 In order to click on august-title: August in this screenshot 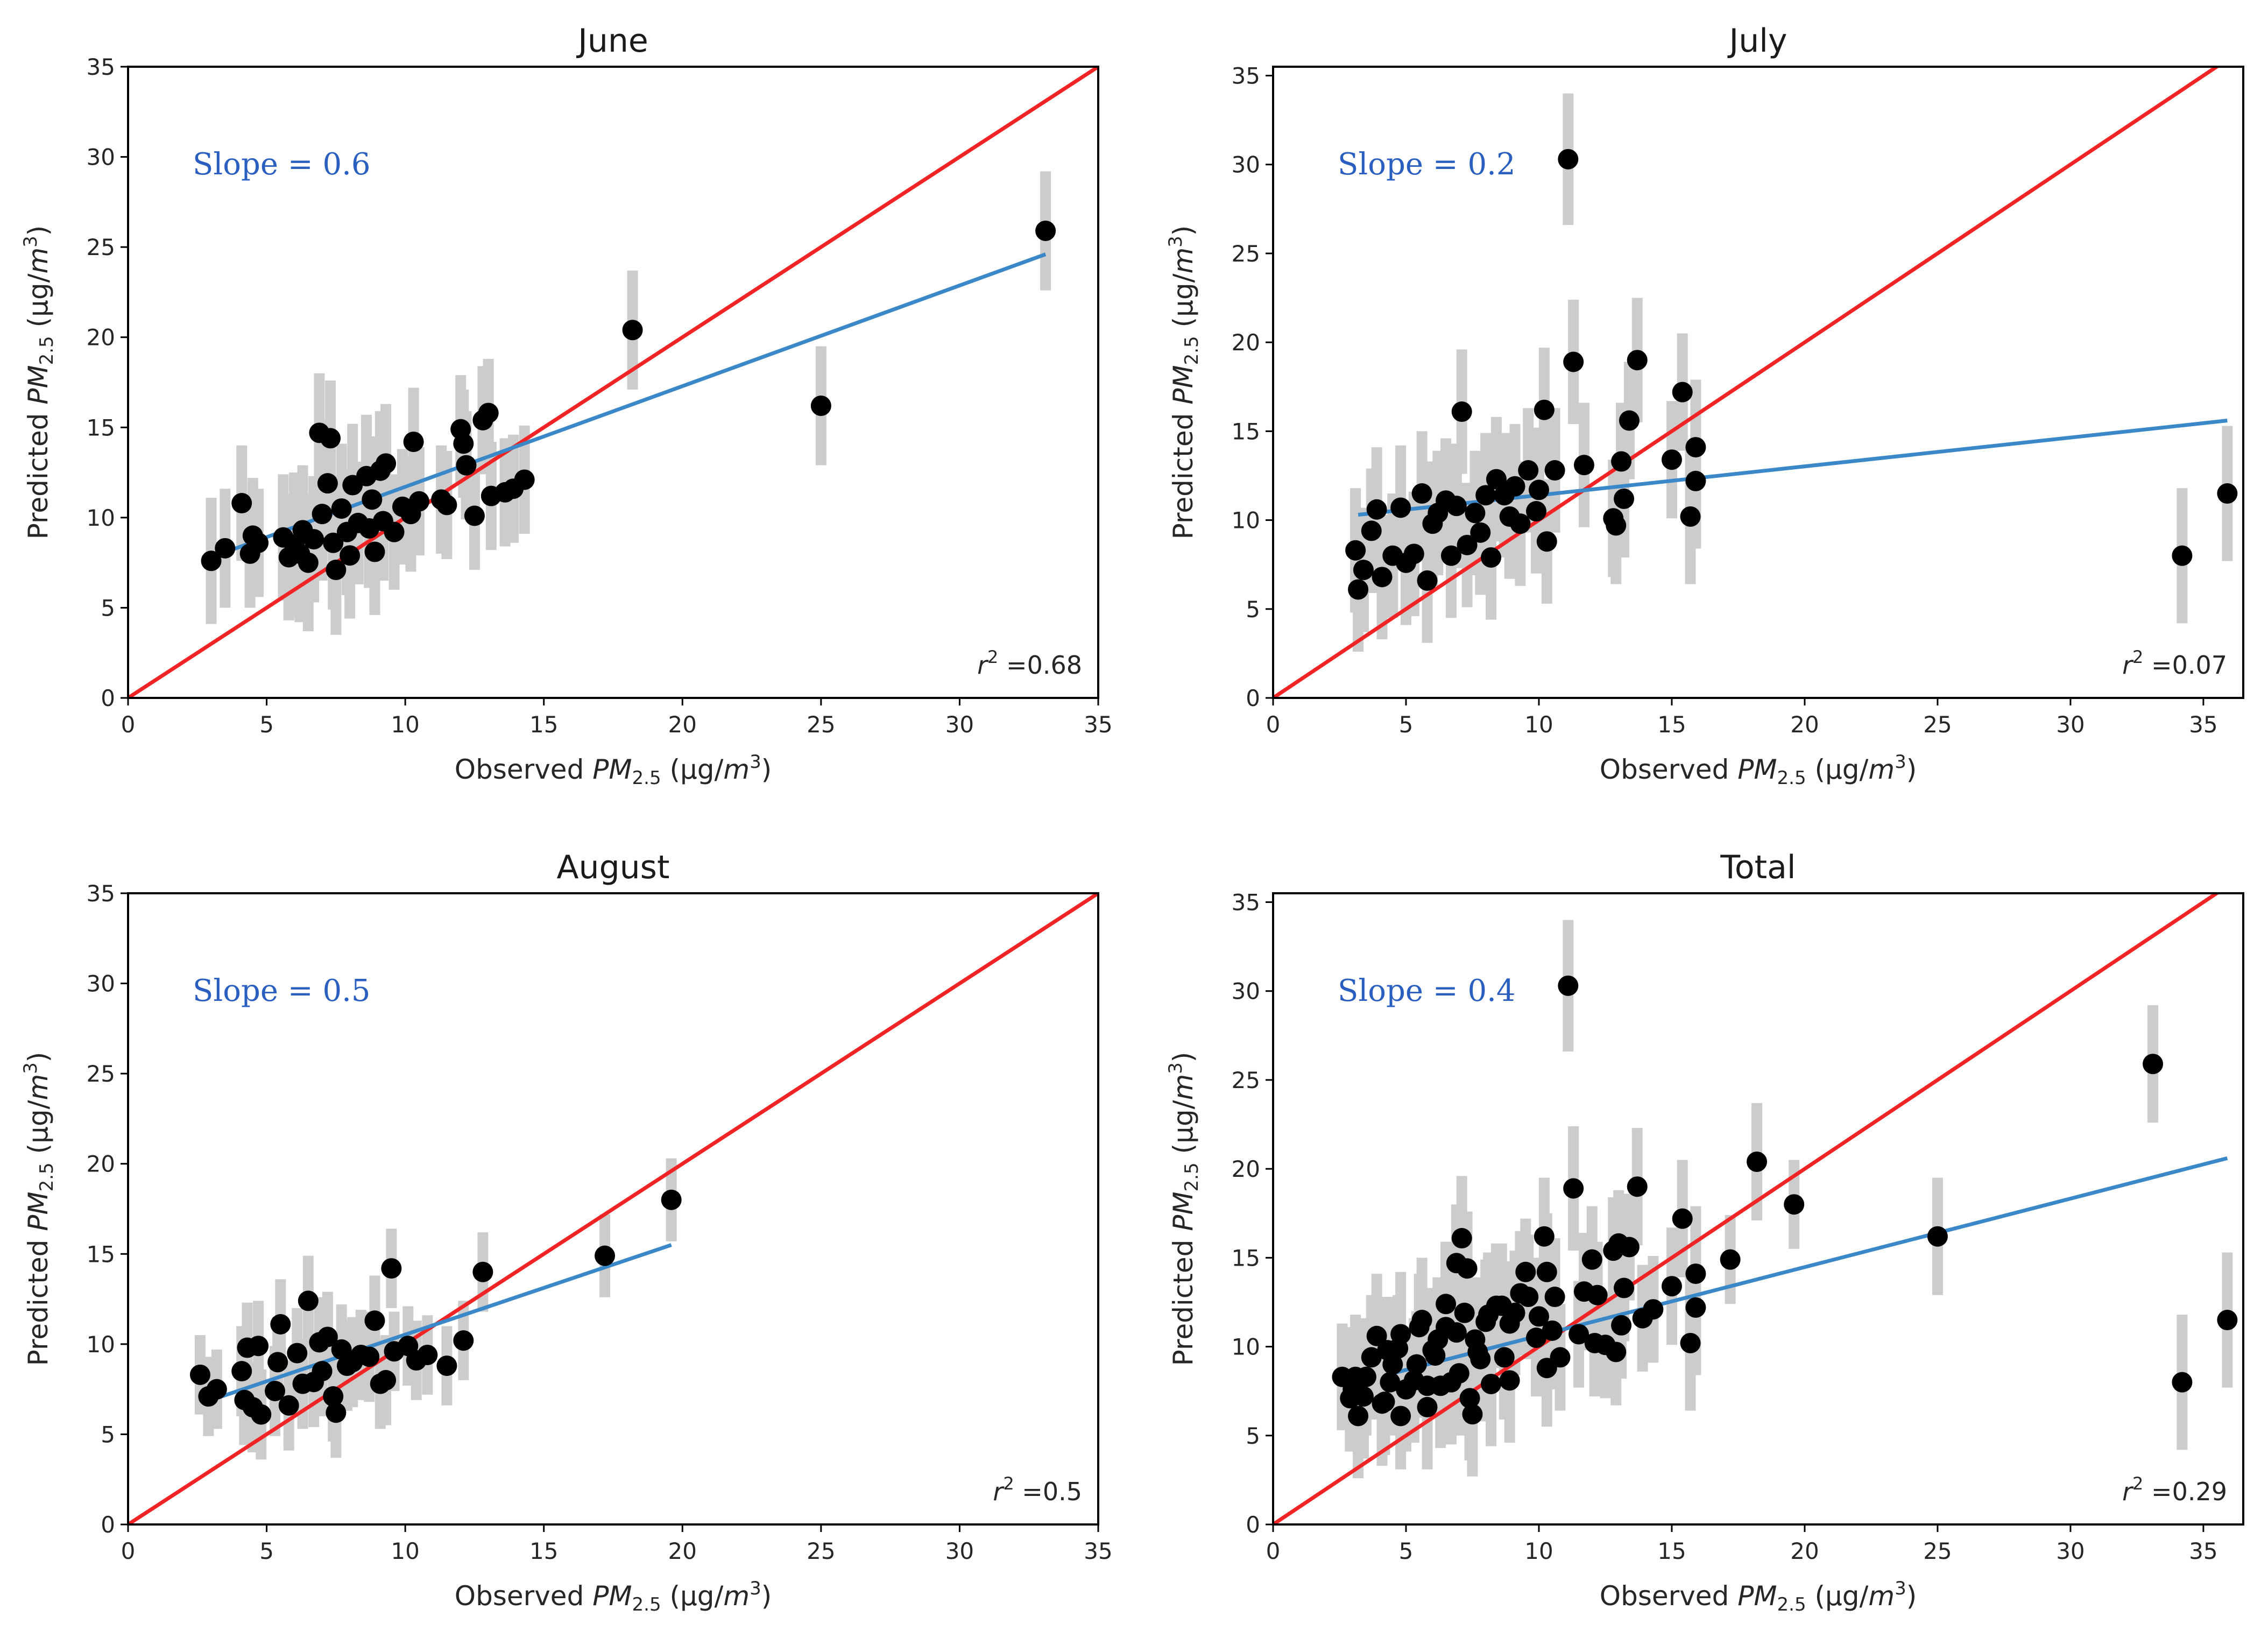, I will do `click(613, 868)`.